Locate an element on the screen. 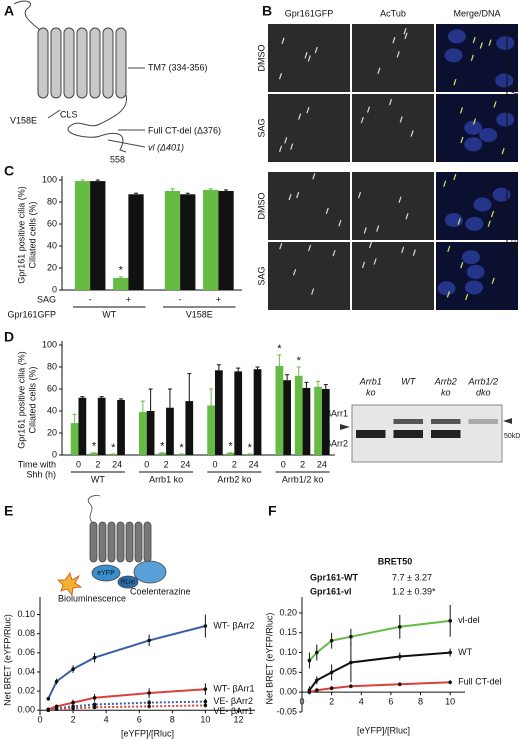 Image resolution: width=520 pixels, height=739 pixels. row-label: DMSO is located at coordinates (261, 206).